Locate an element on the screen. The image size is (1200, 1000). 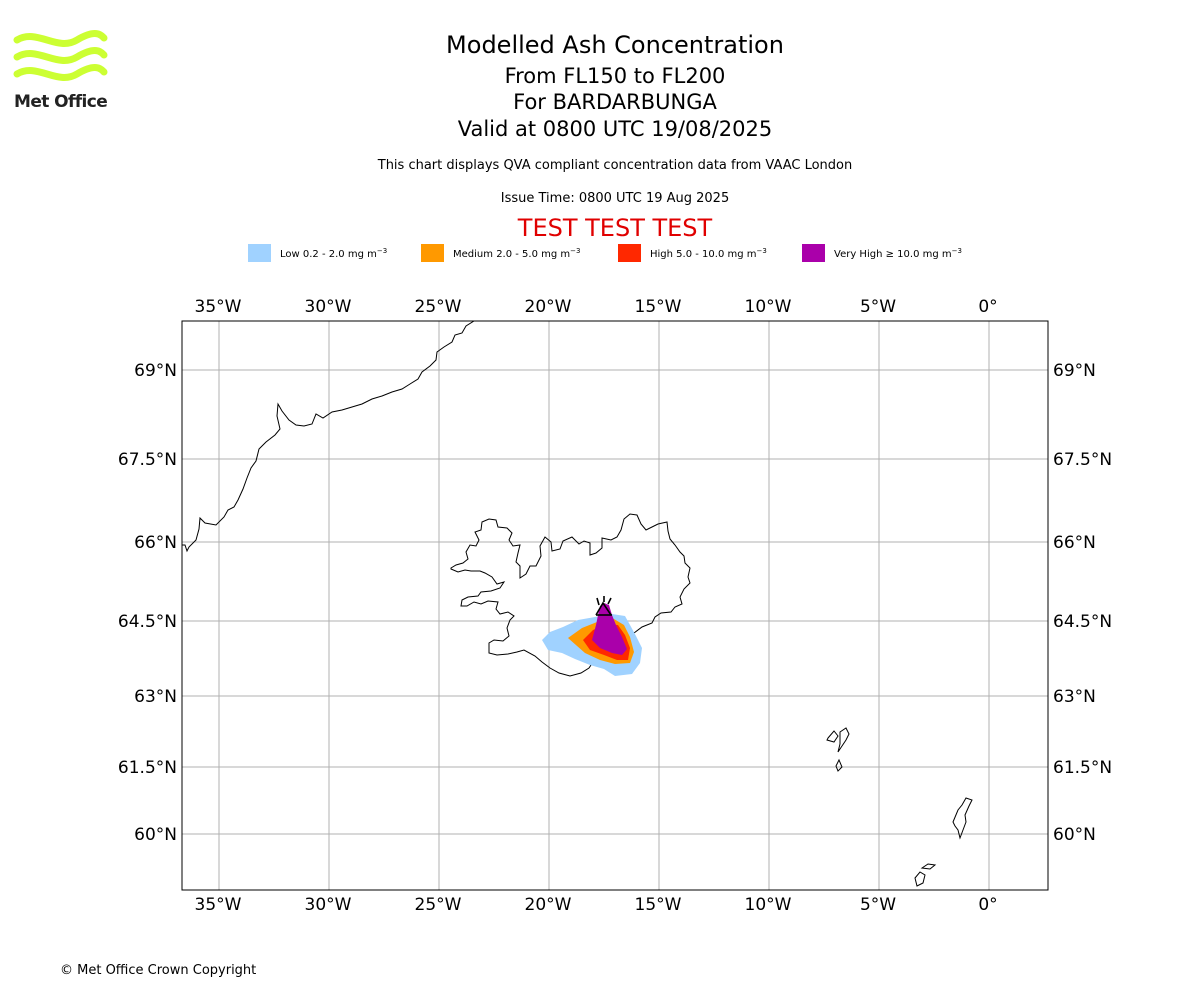
lat-tick-right-61-5n: 61.5°N is located at coordinates (1082, 768).